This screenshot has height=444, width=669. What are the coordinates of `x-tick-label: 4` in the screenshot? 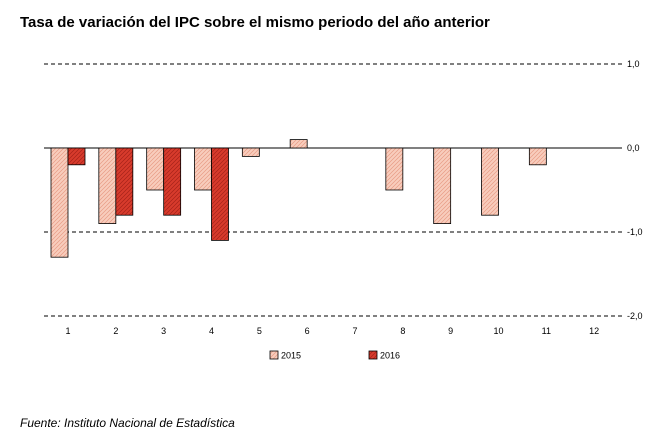 It's located at (211, 331).